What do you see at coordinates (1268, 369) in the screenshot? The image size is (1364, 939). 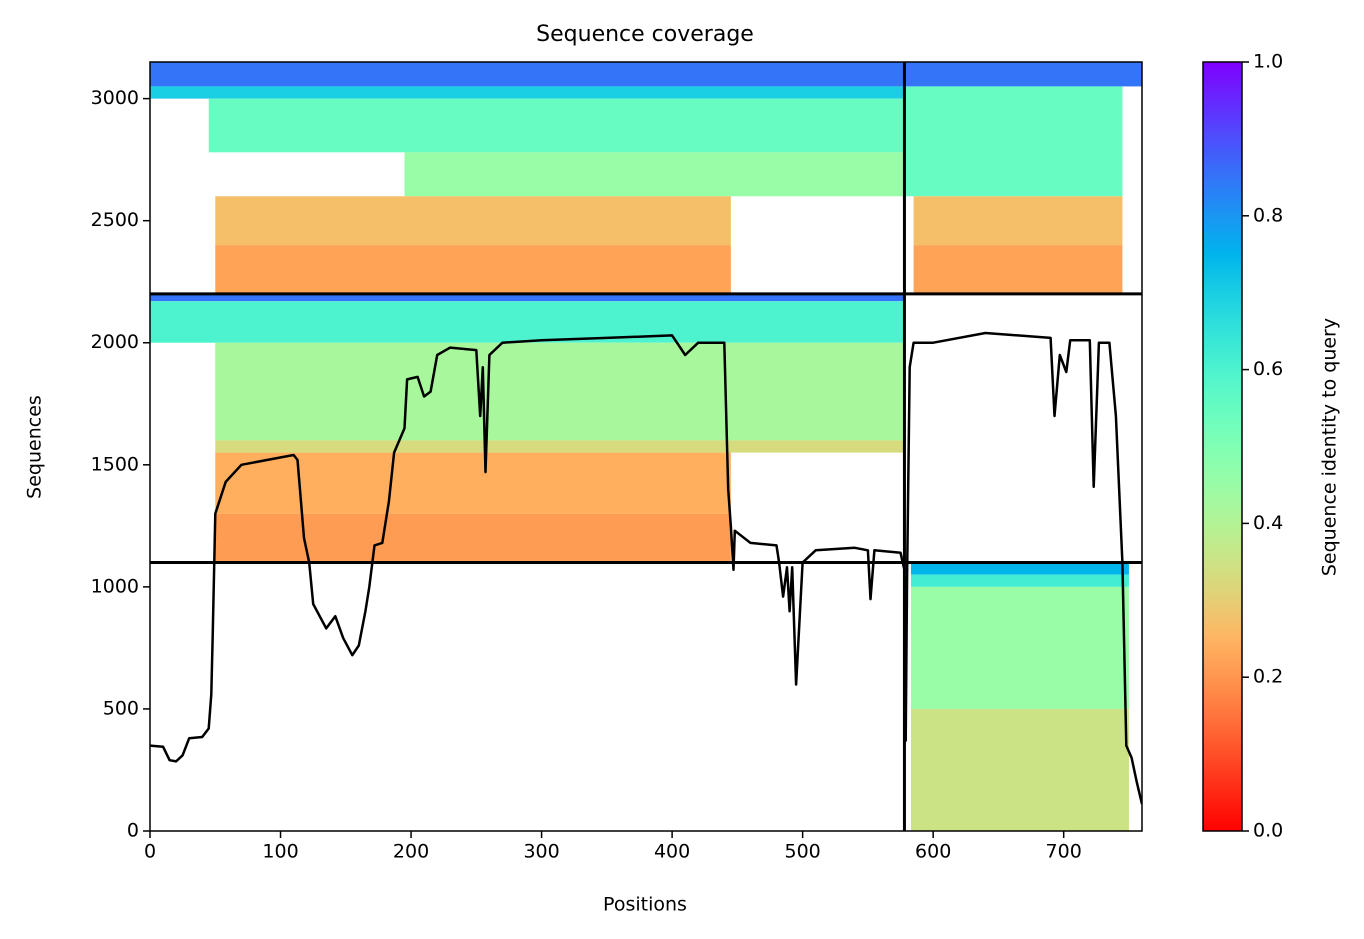 I see `colorbar-tick-label: 0.6` at bounding box center [1268, 369].